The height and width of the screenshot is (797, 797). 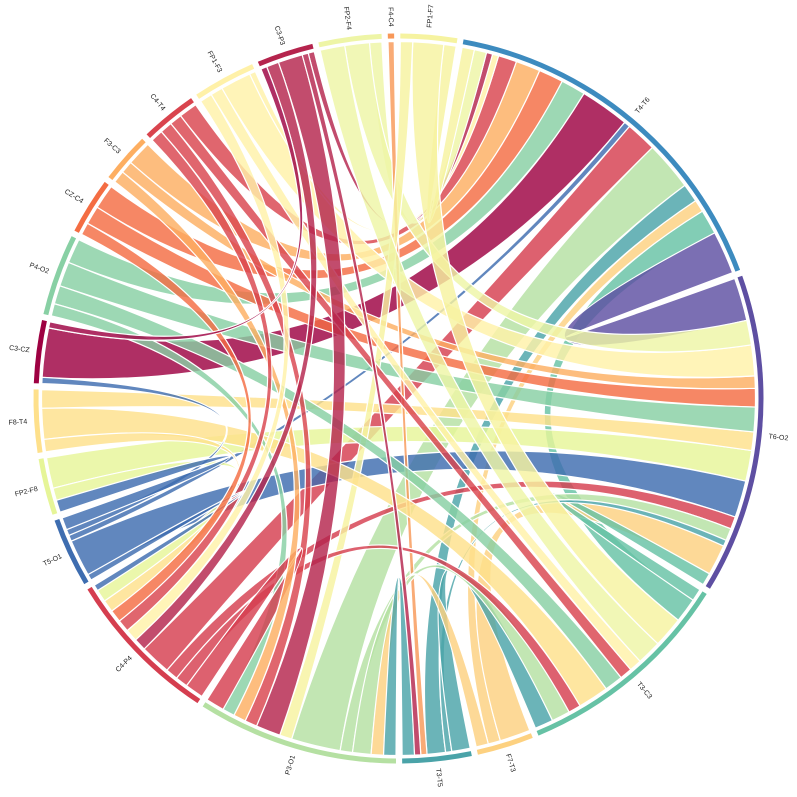 What do you see at coordinates (214, 62) in the screenshot?
I see `node-label: FP1-F3` at bounding box center [214, 62].